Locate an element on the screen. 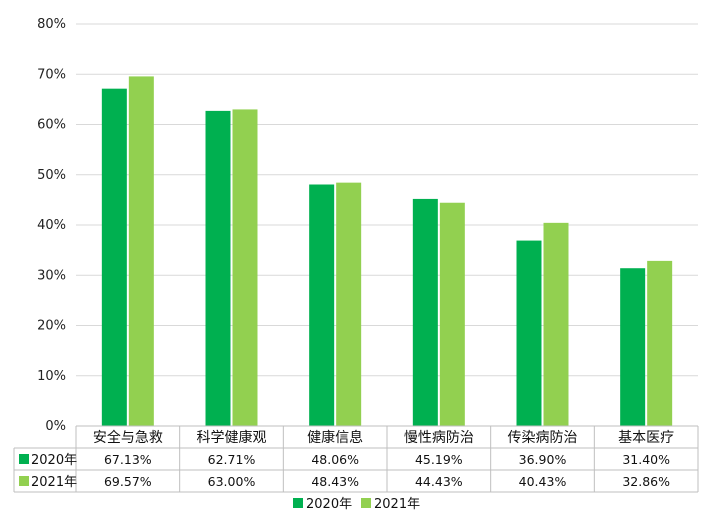  x-tick-label: 慢性病防治 is located at coordinates (439, 437).